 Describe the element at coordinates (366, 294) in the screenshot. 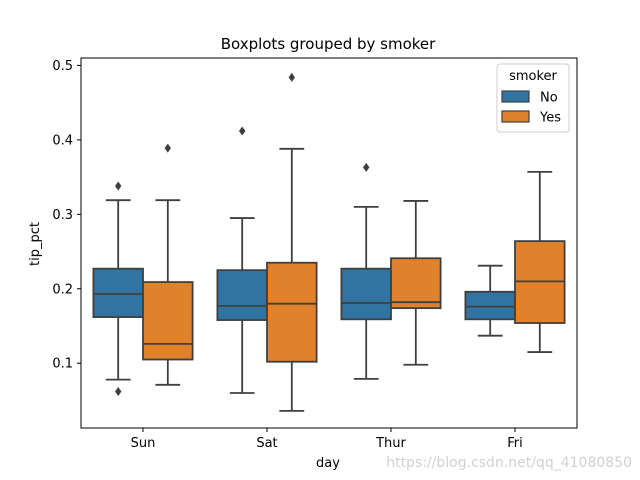

I see `box-no-thur` at that location.